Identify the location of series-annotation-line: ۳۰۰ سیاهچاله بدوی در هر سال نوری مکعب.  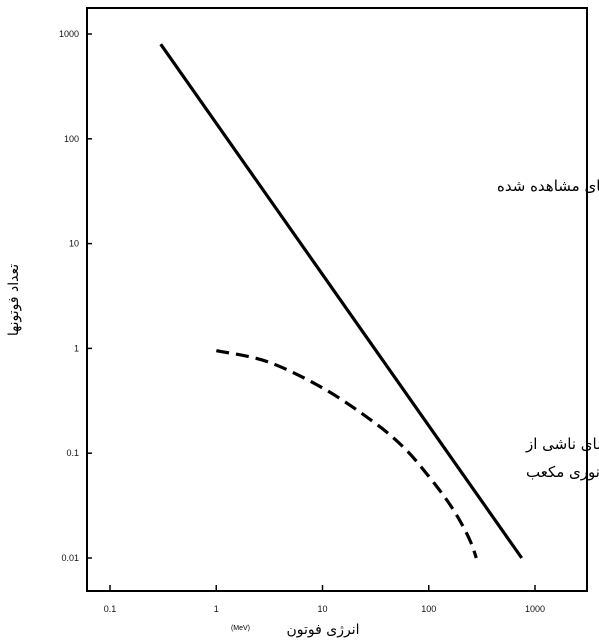
(562, 472).